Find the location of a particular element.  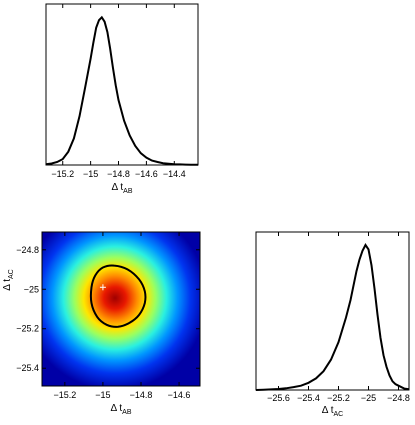

y-axis-label: Δ tAC is located at coordinates (8, 279).